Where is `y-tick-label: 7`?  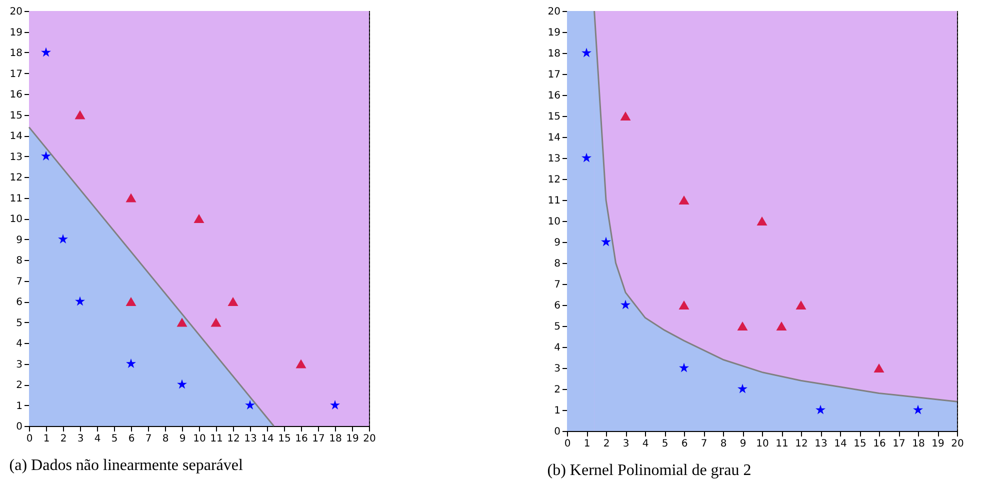 y-tick-label: 7 is located at coordinates (19, 282).